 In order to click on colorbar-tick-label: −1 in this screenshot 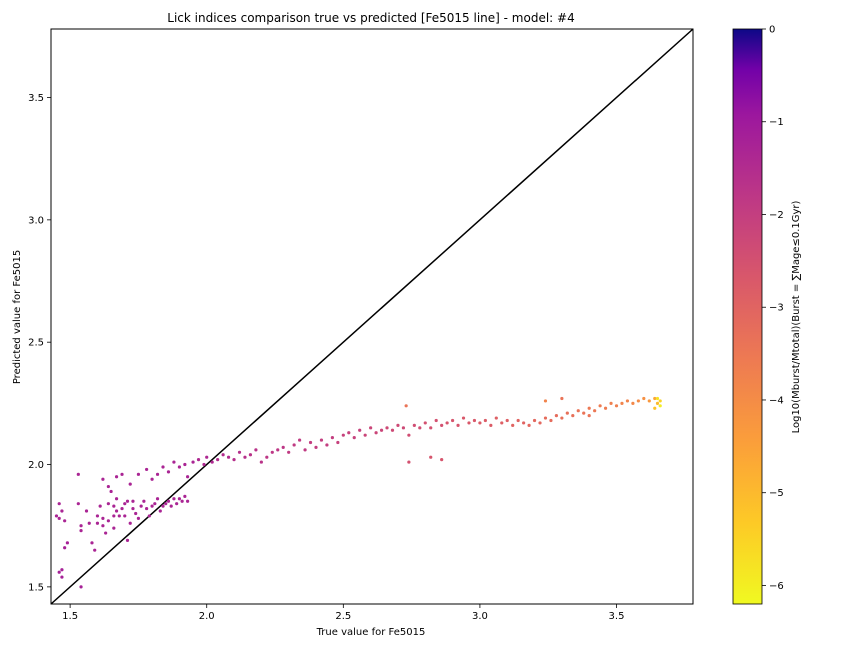, I will do `click(776, 122)`.